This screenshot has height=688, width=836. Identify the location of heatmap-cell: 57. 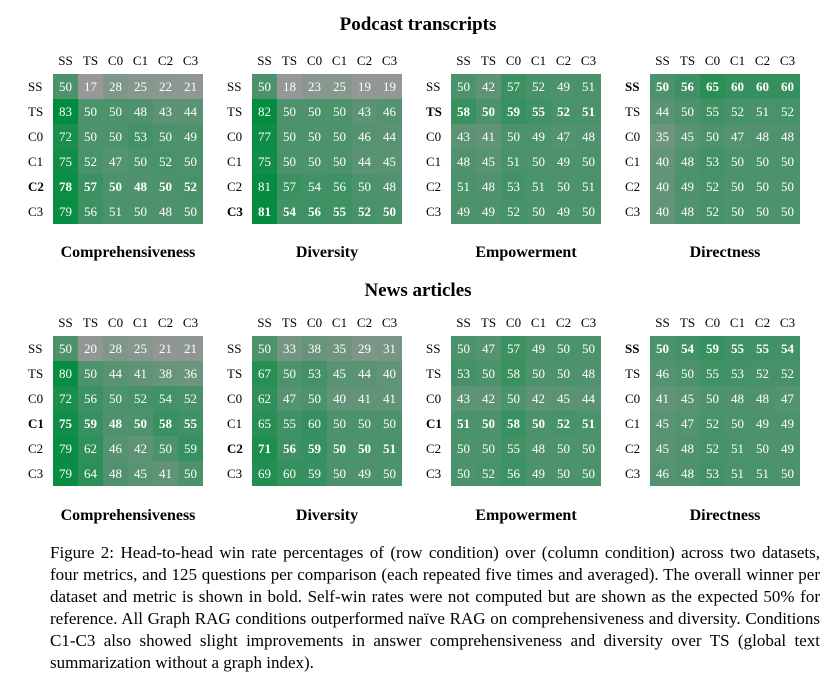
(513, 348).